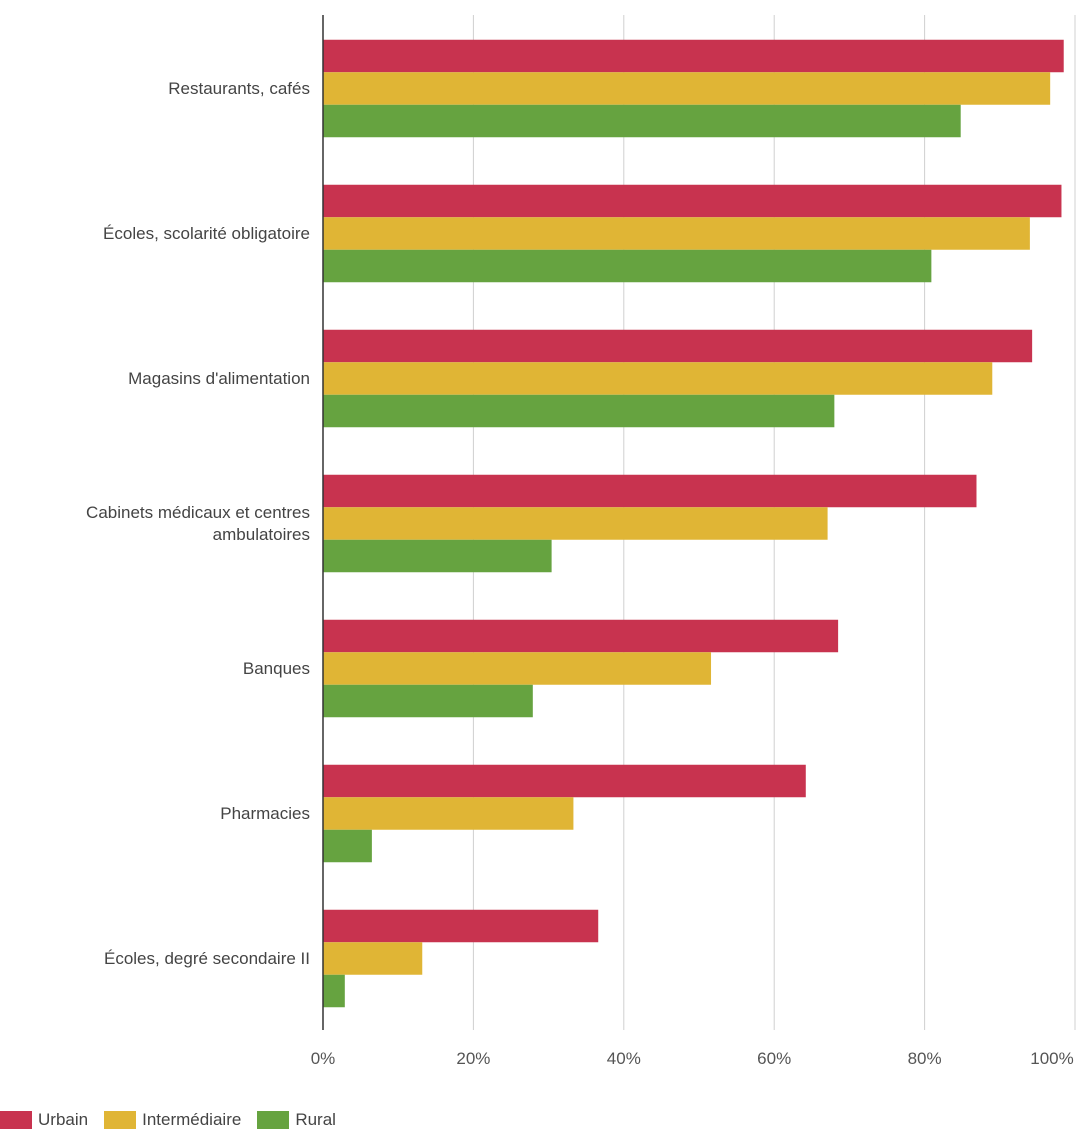  What do you see at coordinates (206, 958) in the screenshot?
I see `category-label: Écoles, degré secondaire II` at bounding box center [206, 958].